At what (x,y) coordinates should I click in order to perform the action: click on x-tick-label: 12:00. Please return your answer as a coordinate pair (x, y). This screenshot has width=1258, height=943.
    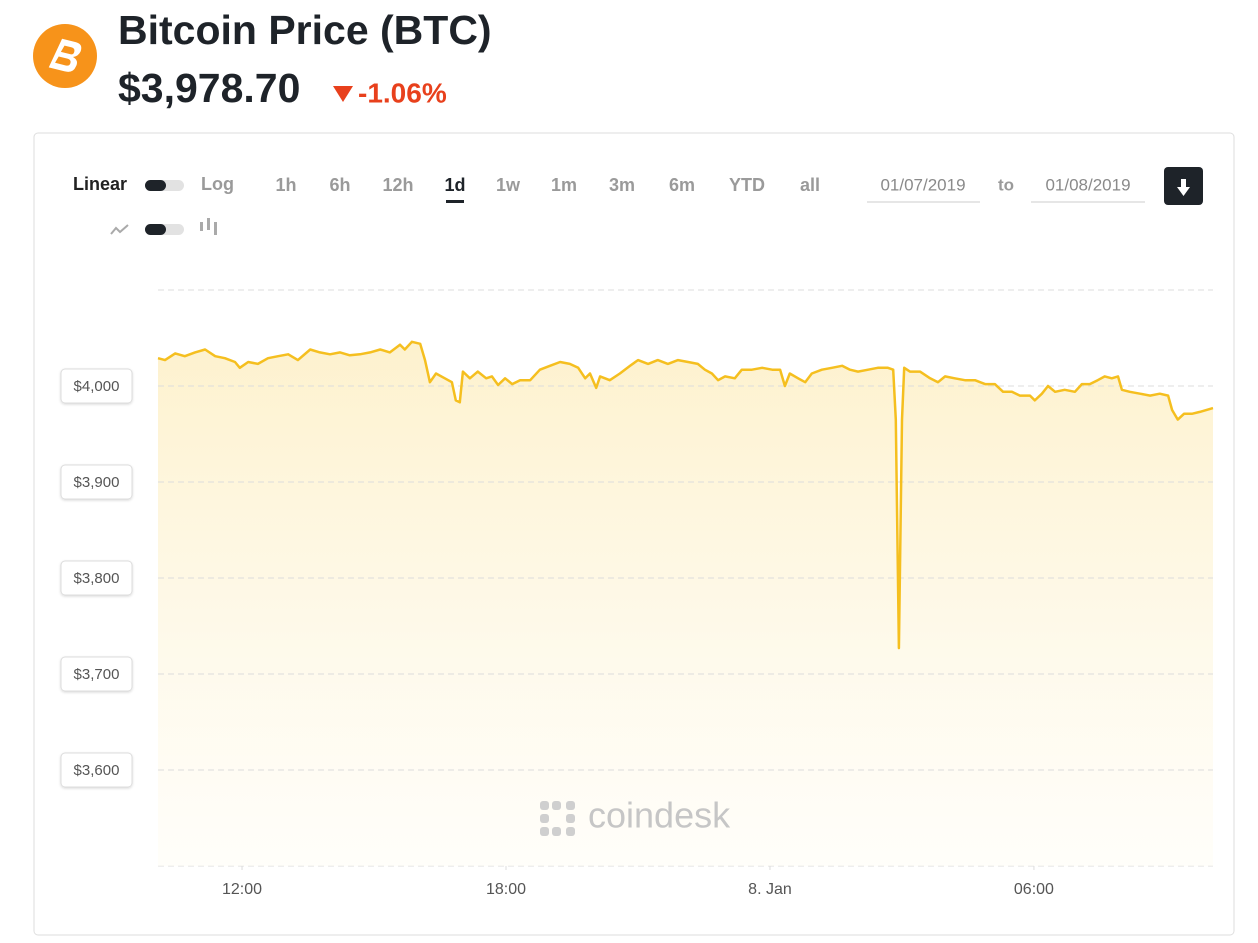
    Looking at the image, I should click on (242, 889).